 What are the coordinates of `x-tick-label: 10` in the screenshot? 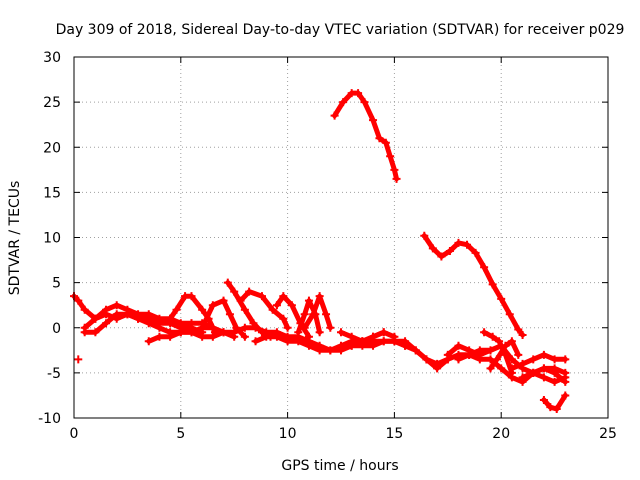 It's located at (288, 434).